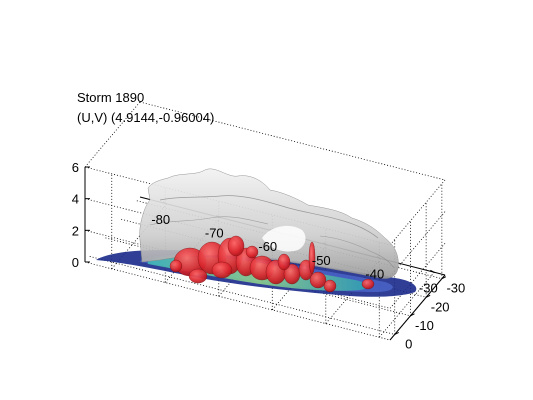  What do you see at coordinates (160, 219) in the screenshot?
I see `x-tick-label: -80` at bounding box center [160, 219].